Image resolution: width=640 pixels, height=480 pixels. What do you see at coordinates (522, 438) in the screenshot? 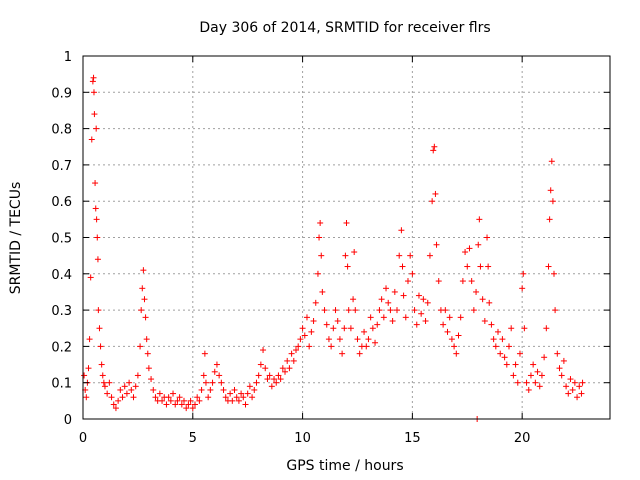
I see `x-tick-label: 20` at bounding box center [522, 438].